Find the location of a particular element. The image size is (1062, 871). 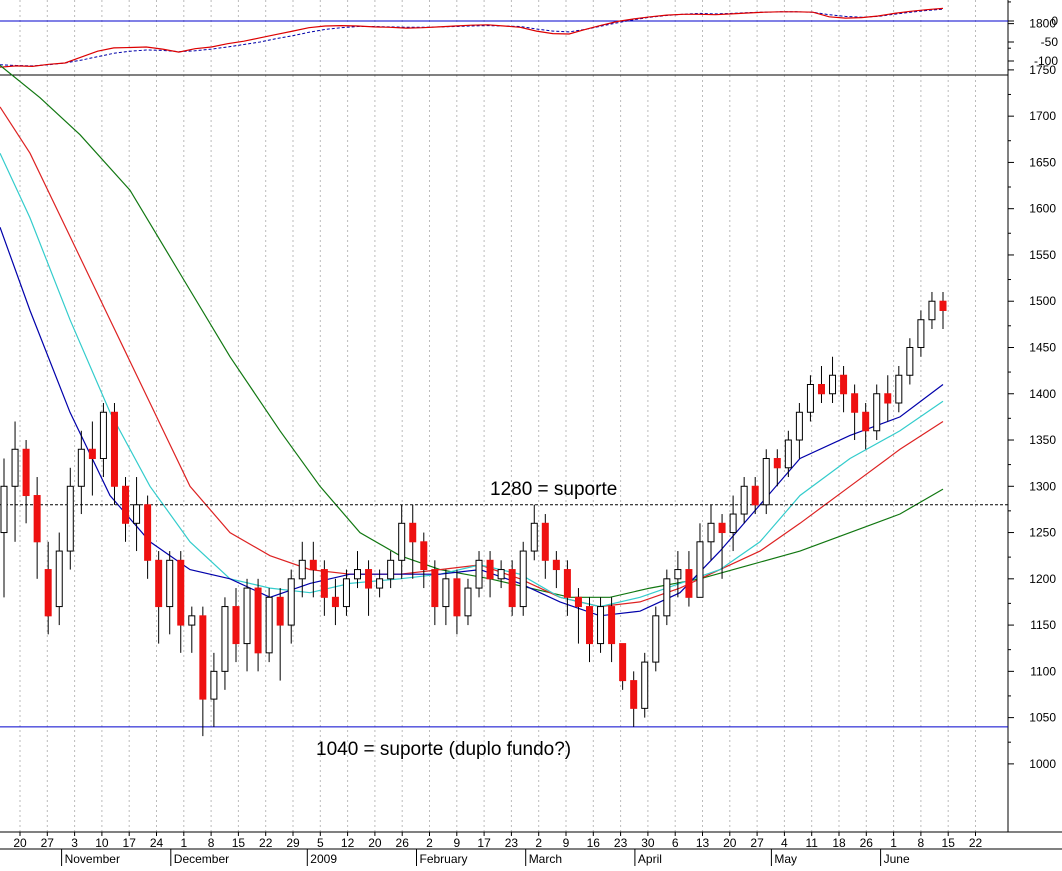

price-tick-label: 1800 is located at coordinates (1042, 24).